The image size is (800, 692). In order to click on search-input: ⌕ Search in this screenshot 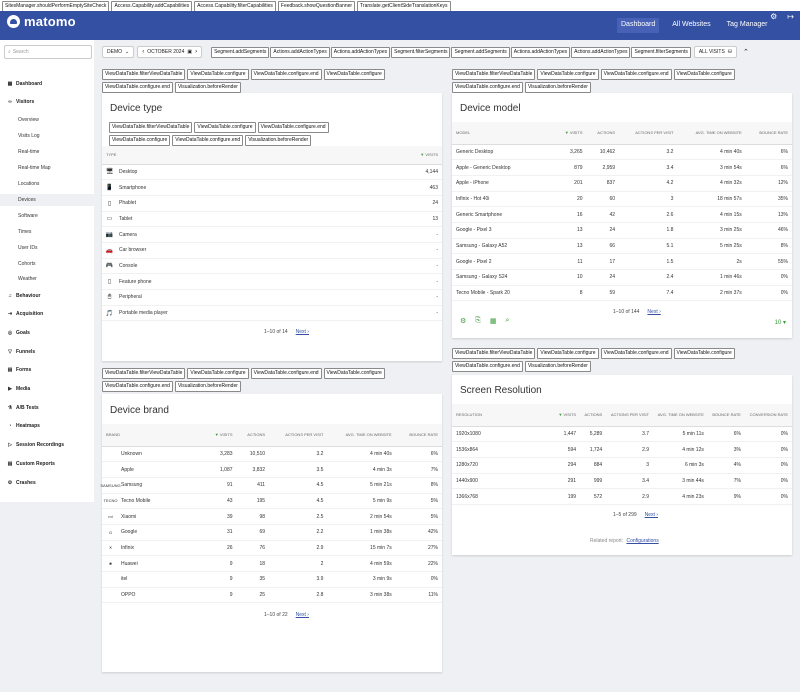, I will do `click(48, 52)`.